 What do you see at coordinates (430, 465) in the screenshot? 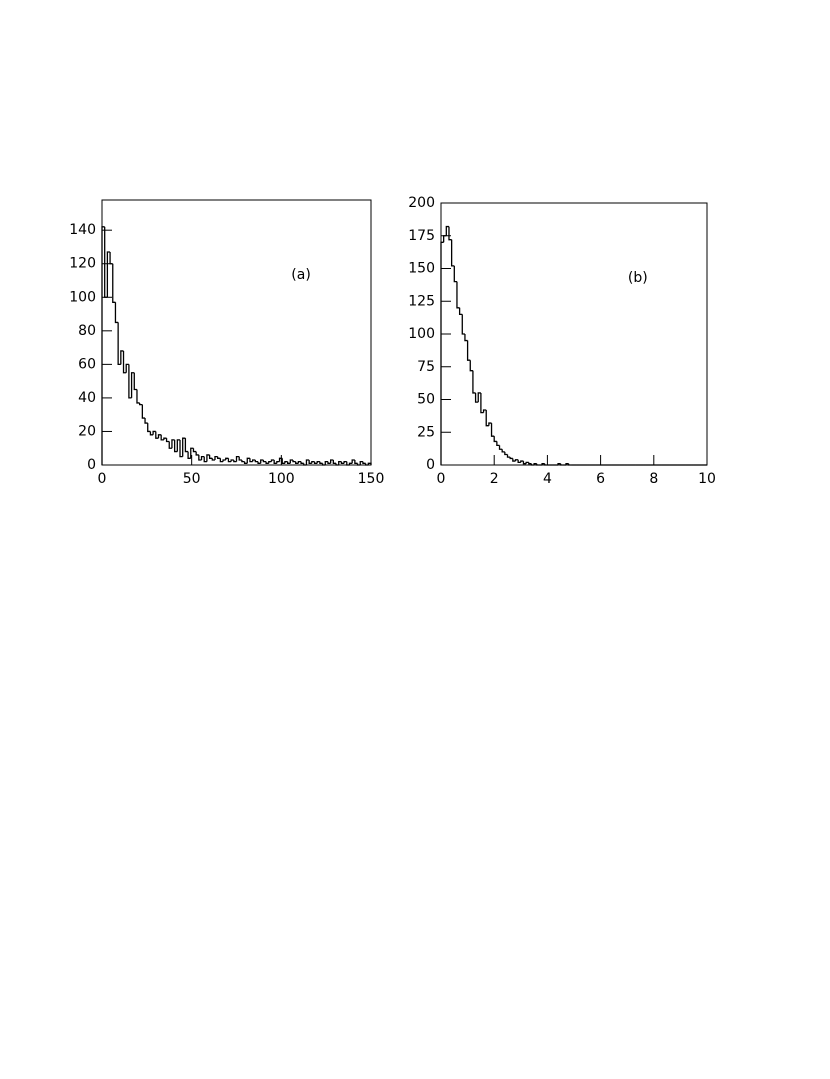
I see `y-tick-label: 0` at bounding box center [430, 465].